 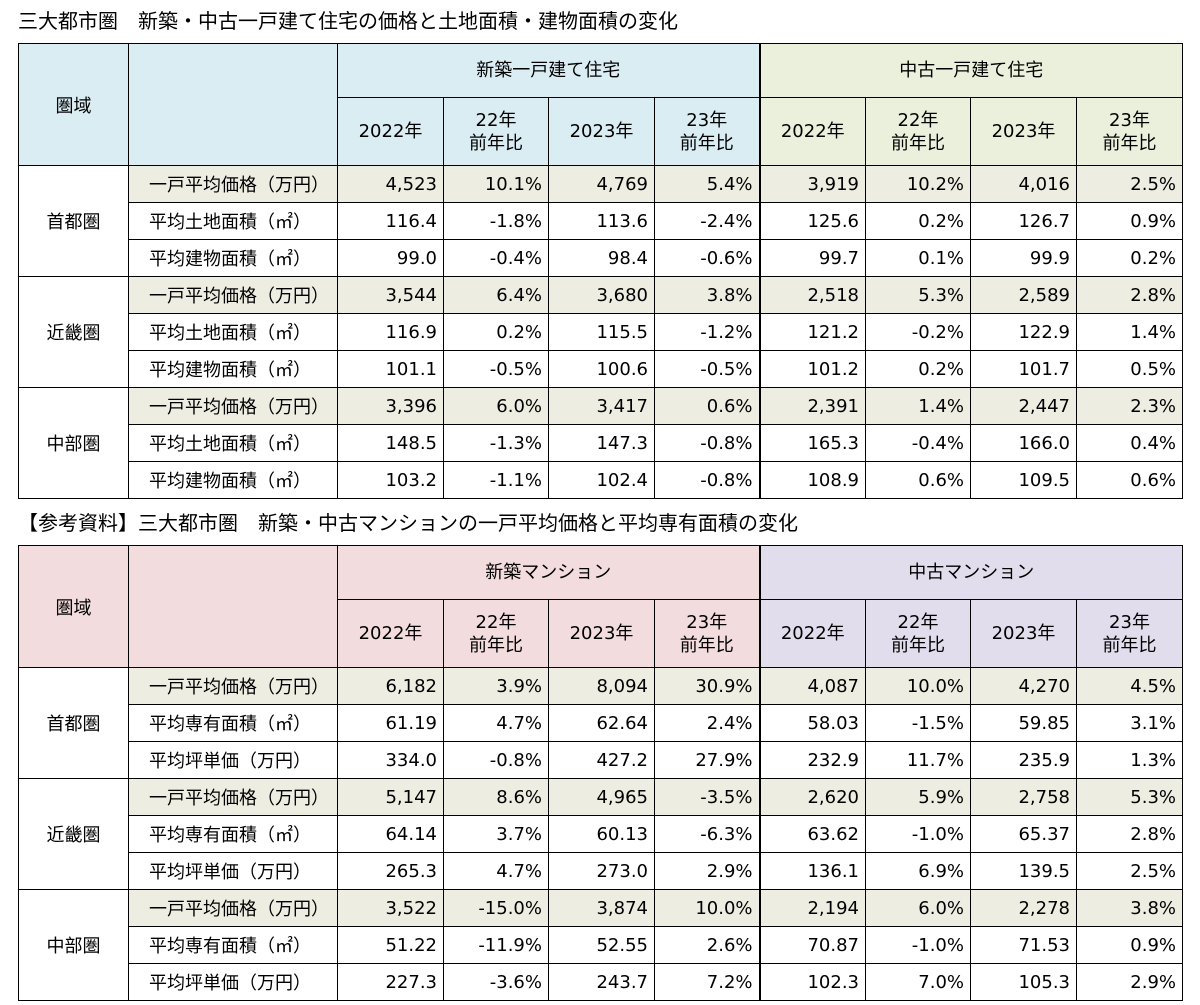 What do you see at coordinates (970, 572) in the screenshot?
I see `group-header-used: 中古マンション` at bounding box center [970, 572].